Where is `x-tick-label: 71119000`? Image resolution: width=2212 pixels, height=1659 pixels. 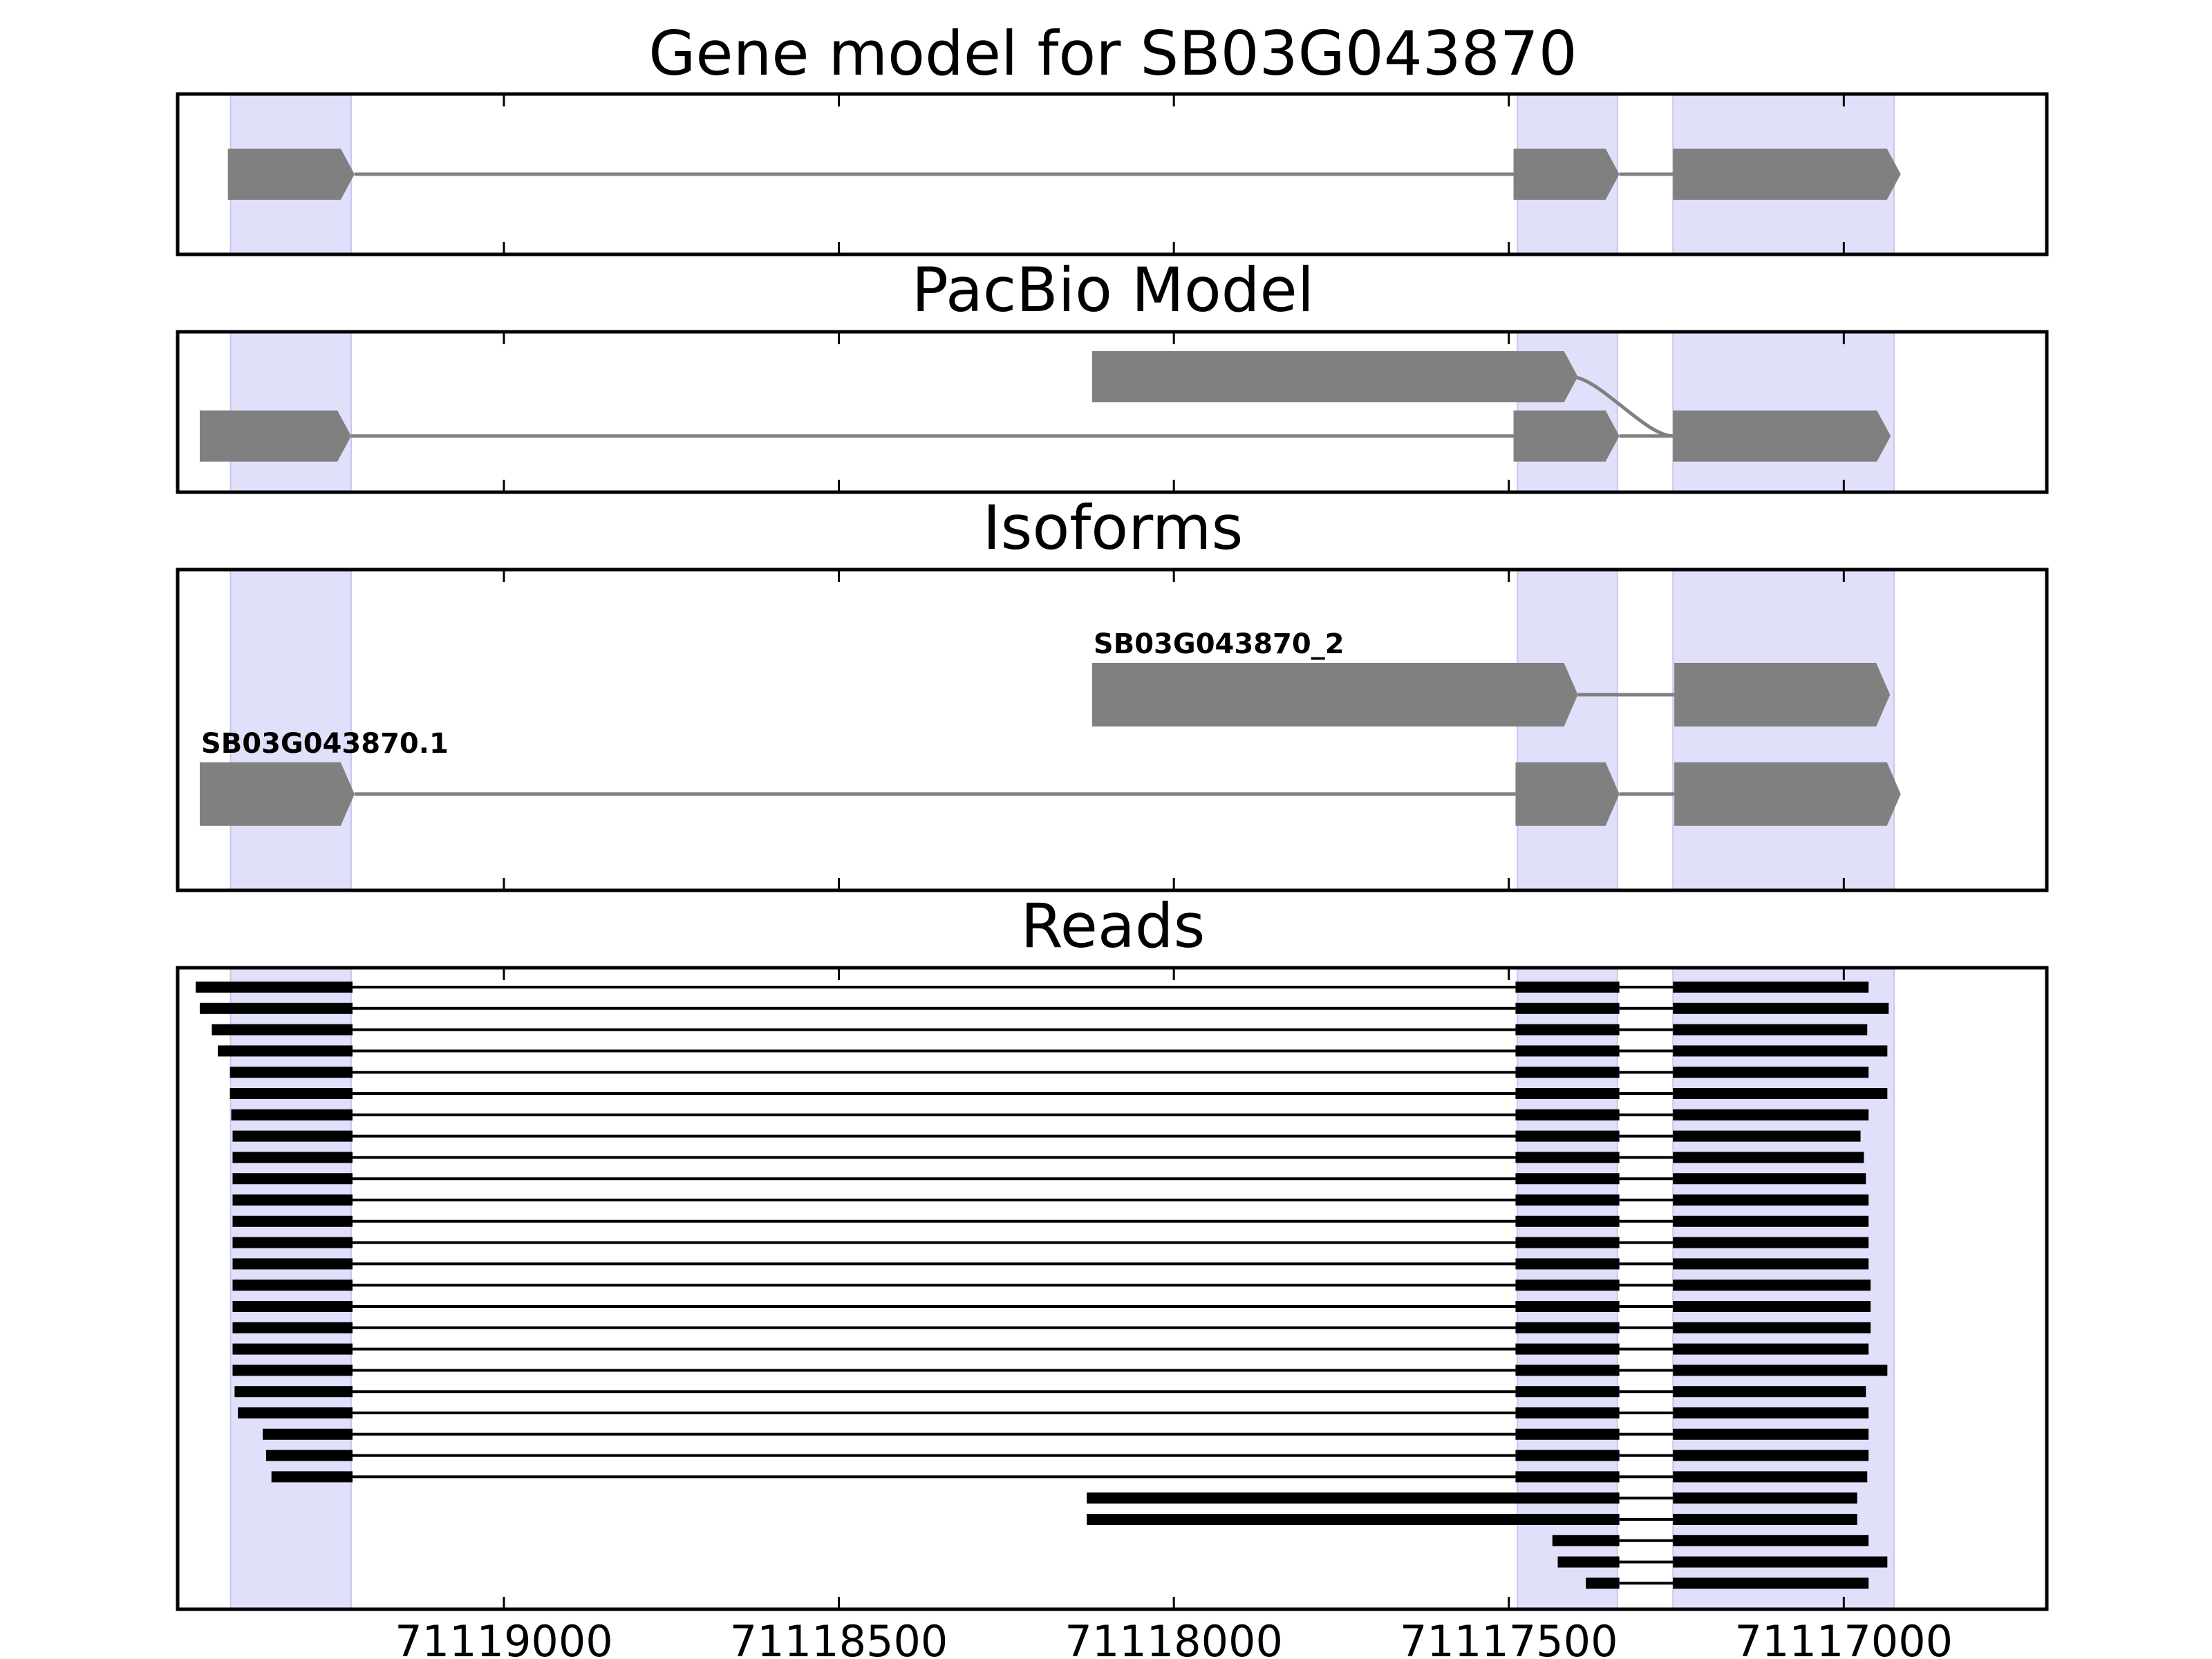
x-tick-label: 71119000 is located at coordinates (504, 1638).